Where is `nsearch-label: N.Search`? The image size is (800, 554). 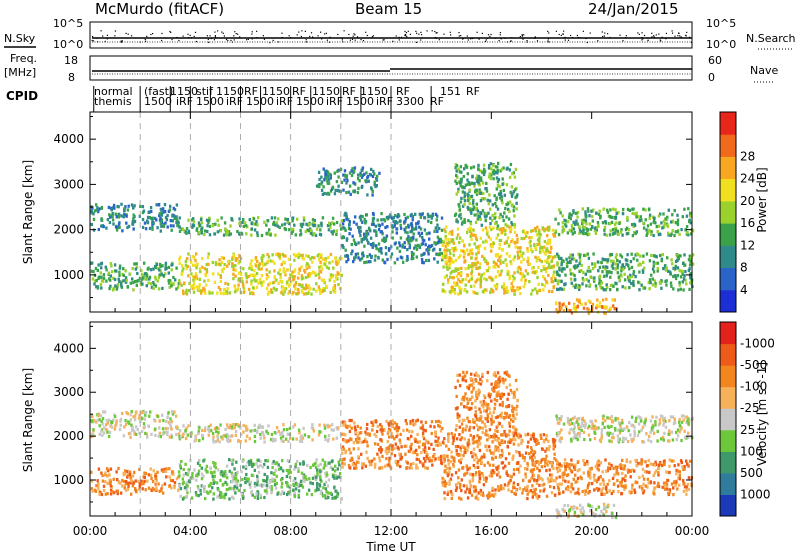
nsearch-label: N.Search is located at coordinates (771, 38).